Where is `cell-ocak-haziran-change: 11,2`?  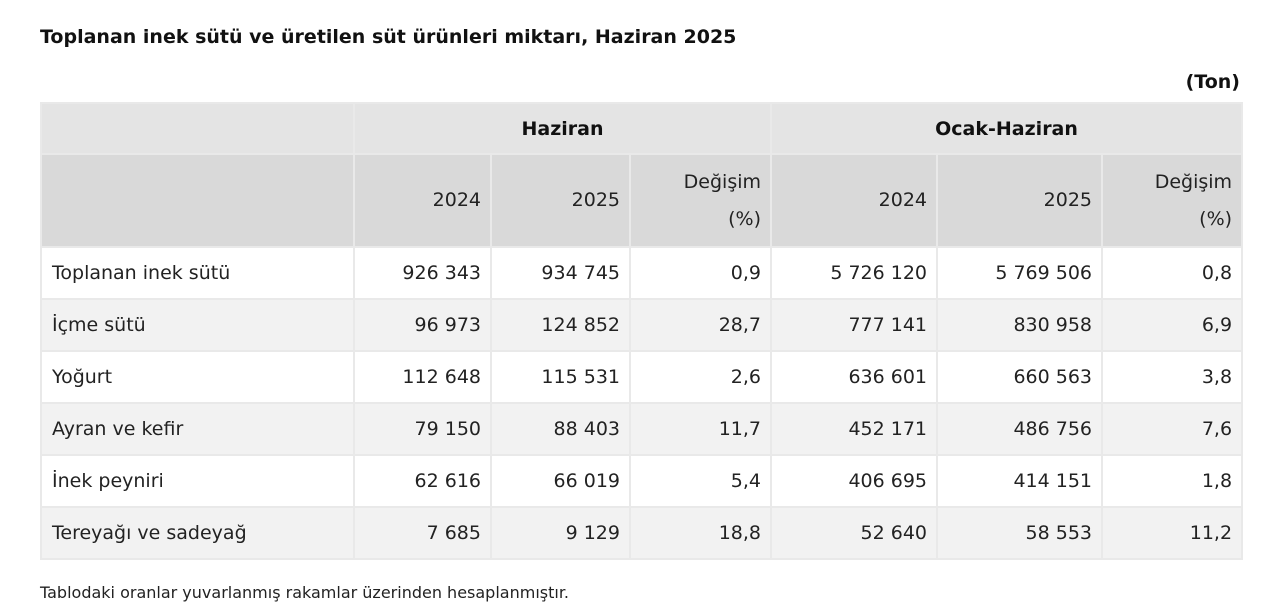 cell-ocak-haziran-change: 11,2 is located at coordinates (1172, 533).